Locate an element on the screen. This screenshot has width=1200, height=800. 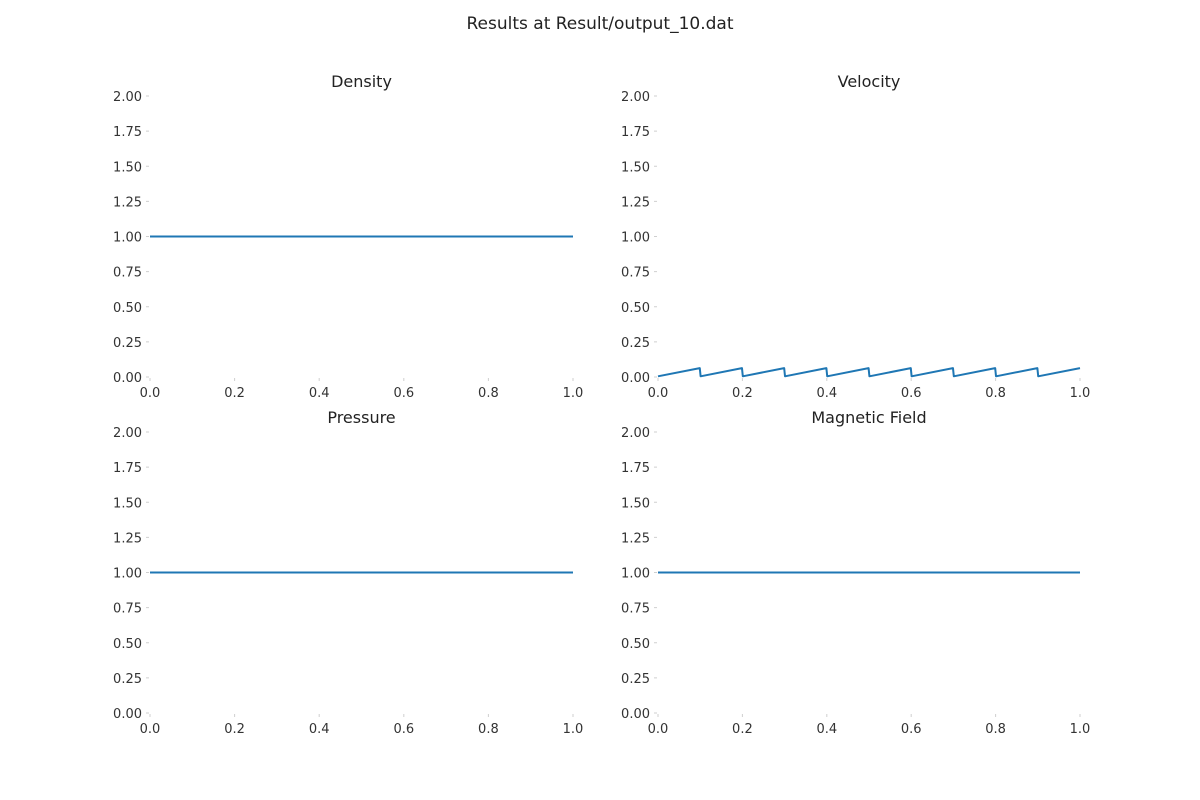
subplot-title: Magnetic Field is located at coordinates (868, 417).